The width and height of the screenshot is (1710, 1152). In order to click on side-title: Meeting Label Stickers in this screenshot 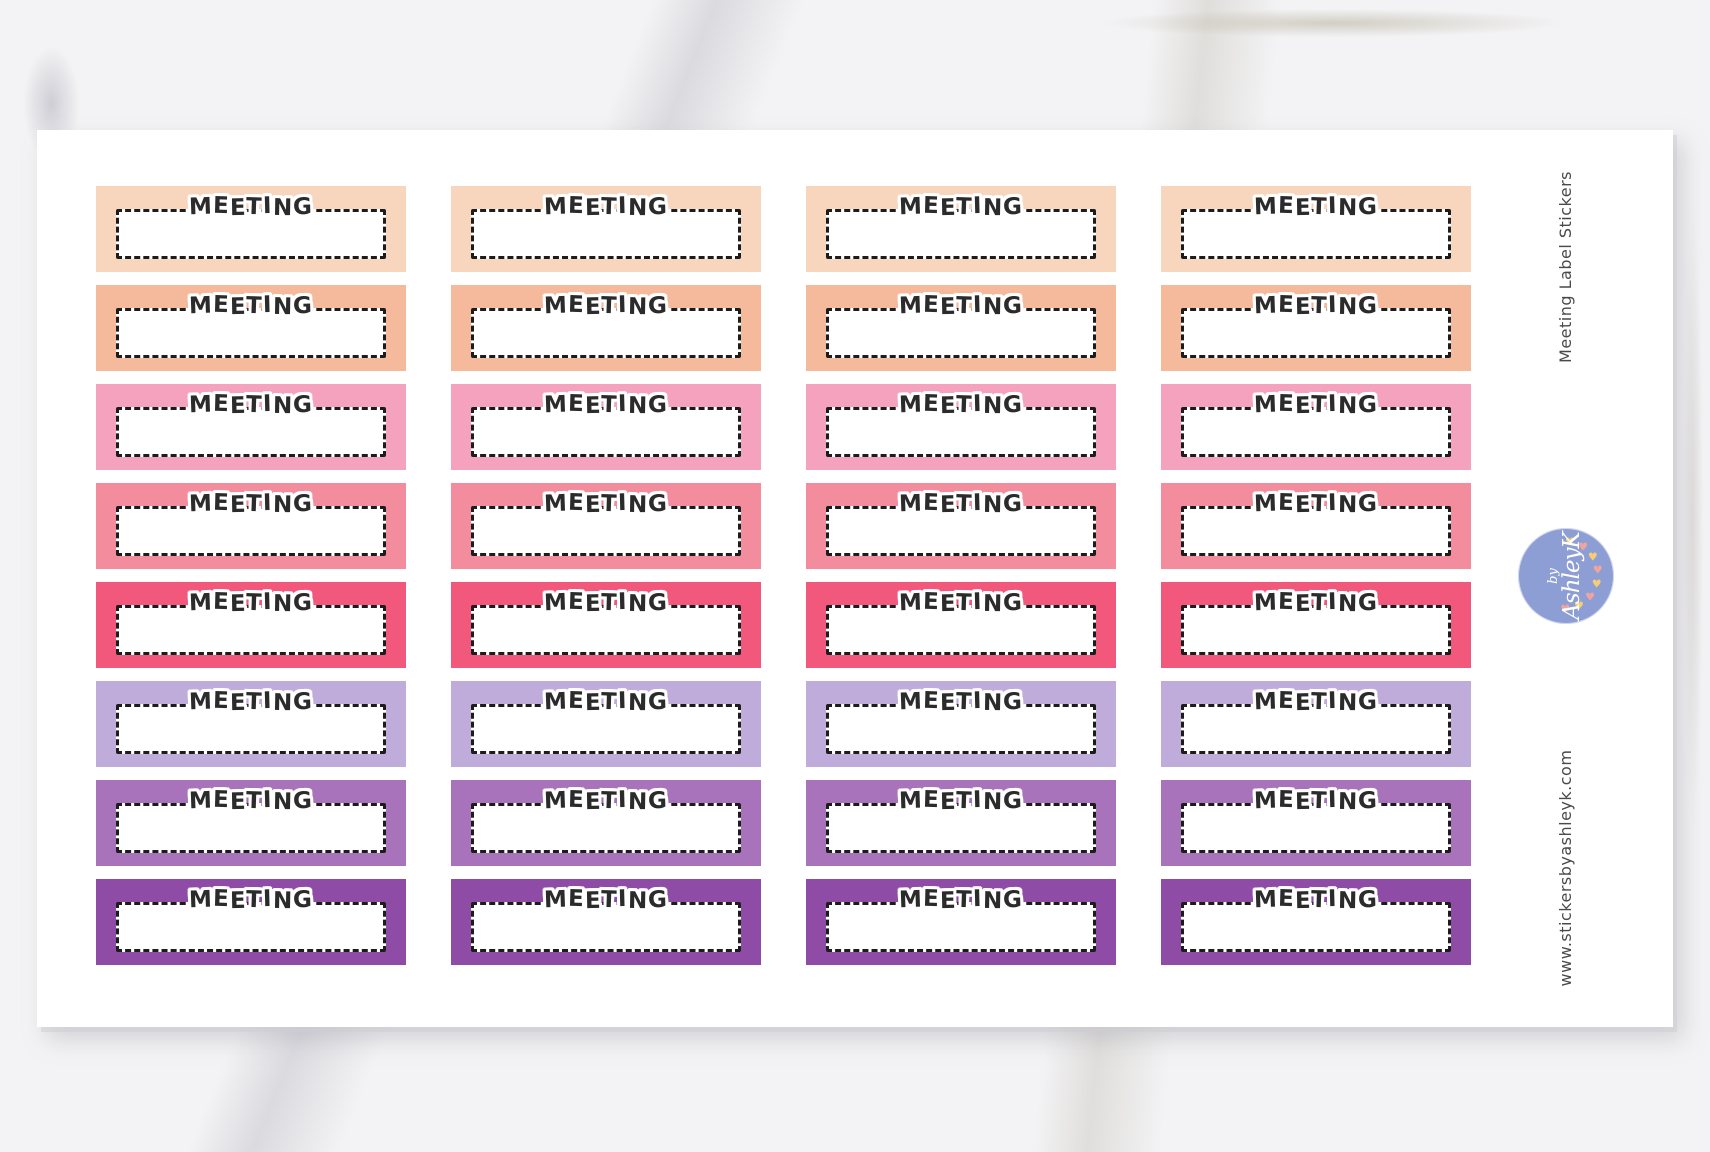, I will do `click(1565, 267)`.